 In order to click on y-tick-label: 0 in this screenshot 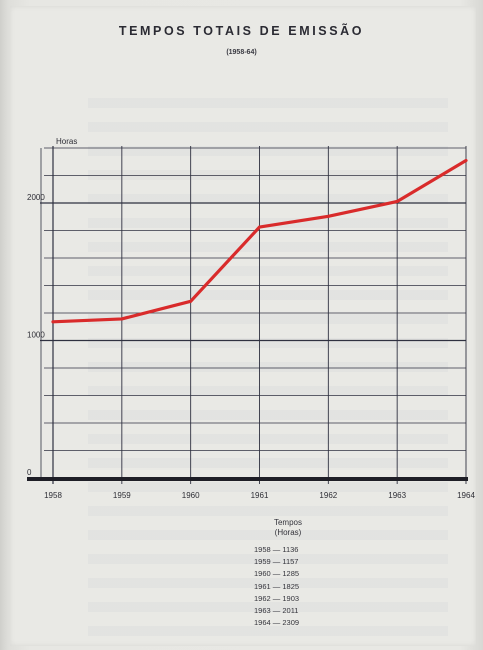, I will do `click(29, 472)`.